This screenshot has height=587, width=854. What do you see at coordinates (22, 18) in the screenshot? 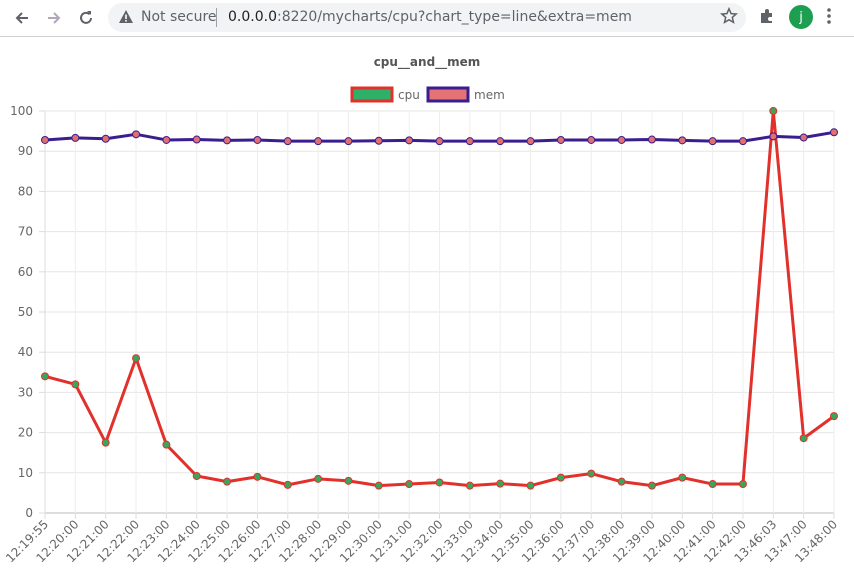
I see `back-arrow-icon` at bounding box center [22, 18].